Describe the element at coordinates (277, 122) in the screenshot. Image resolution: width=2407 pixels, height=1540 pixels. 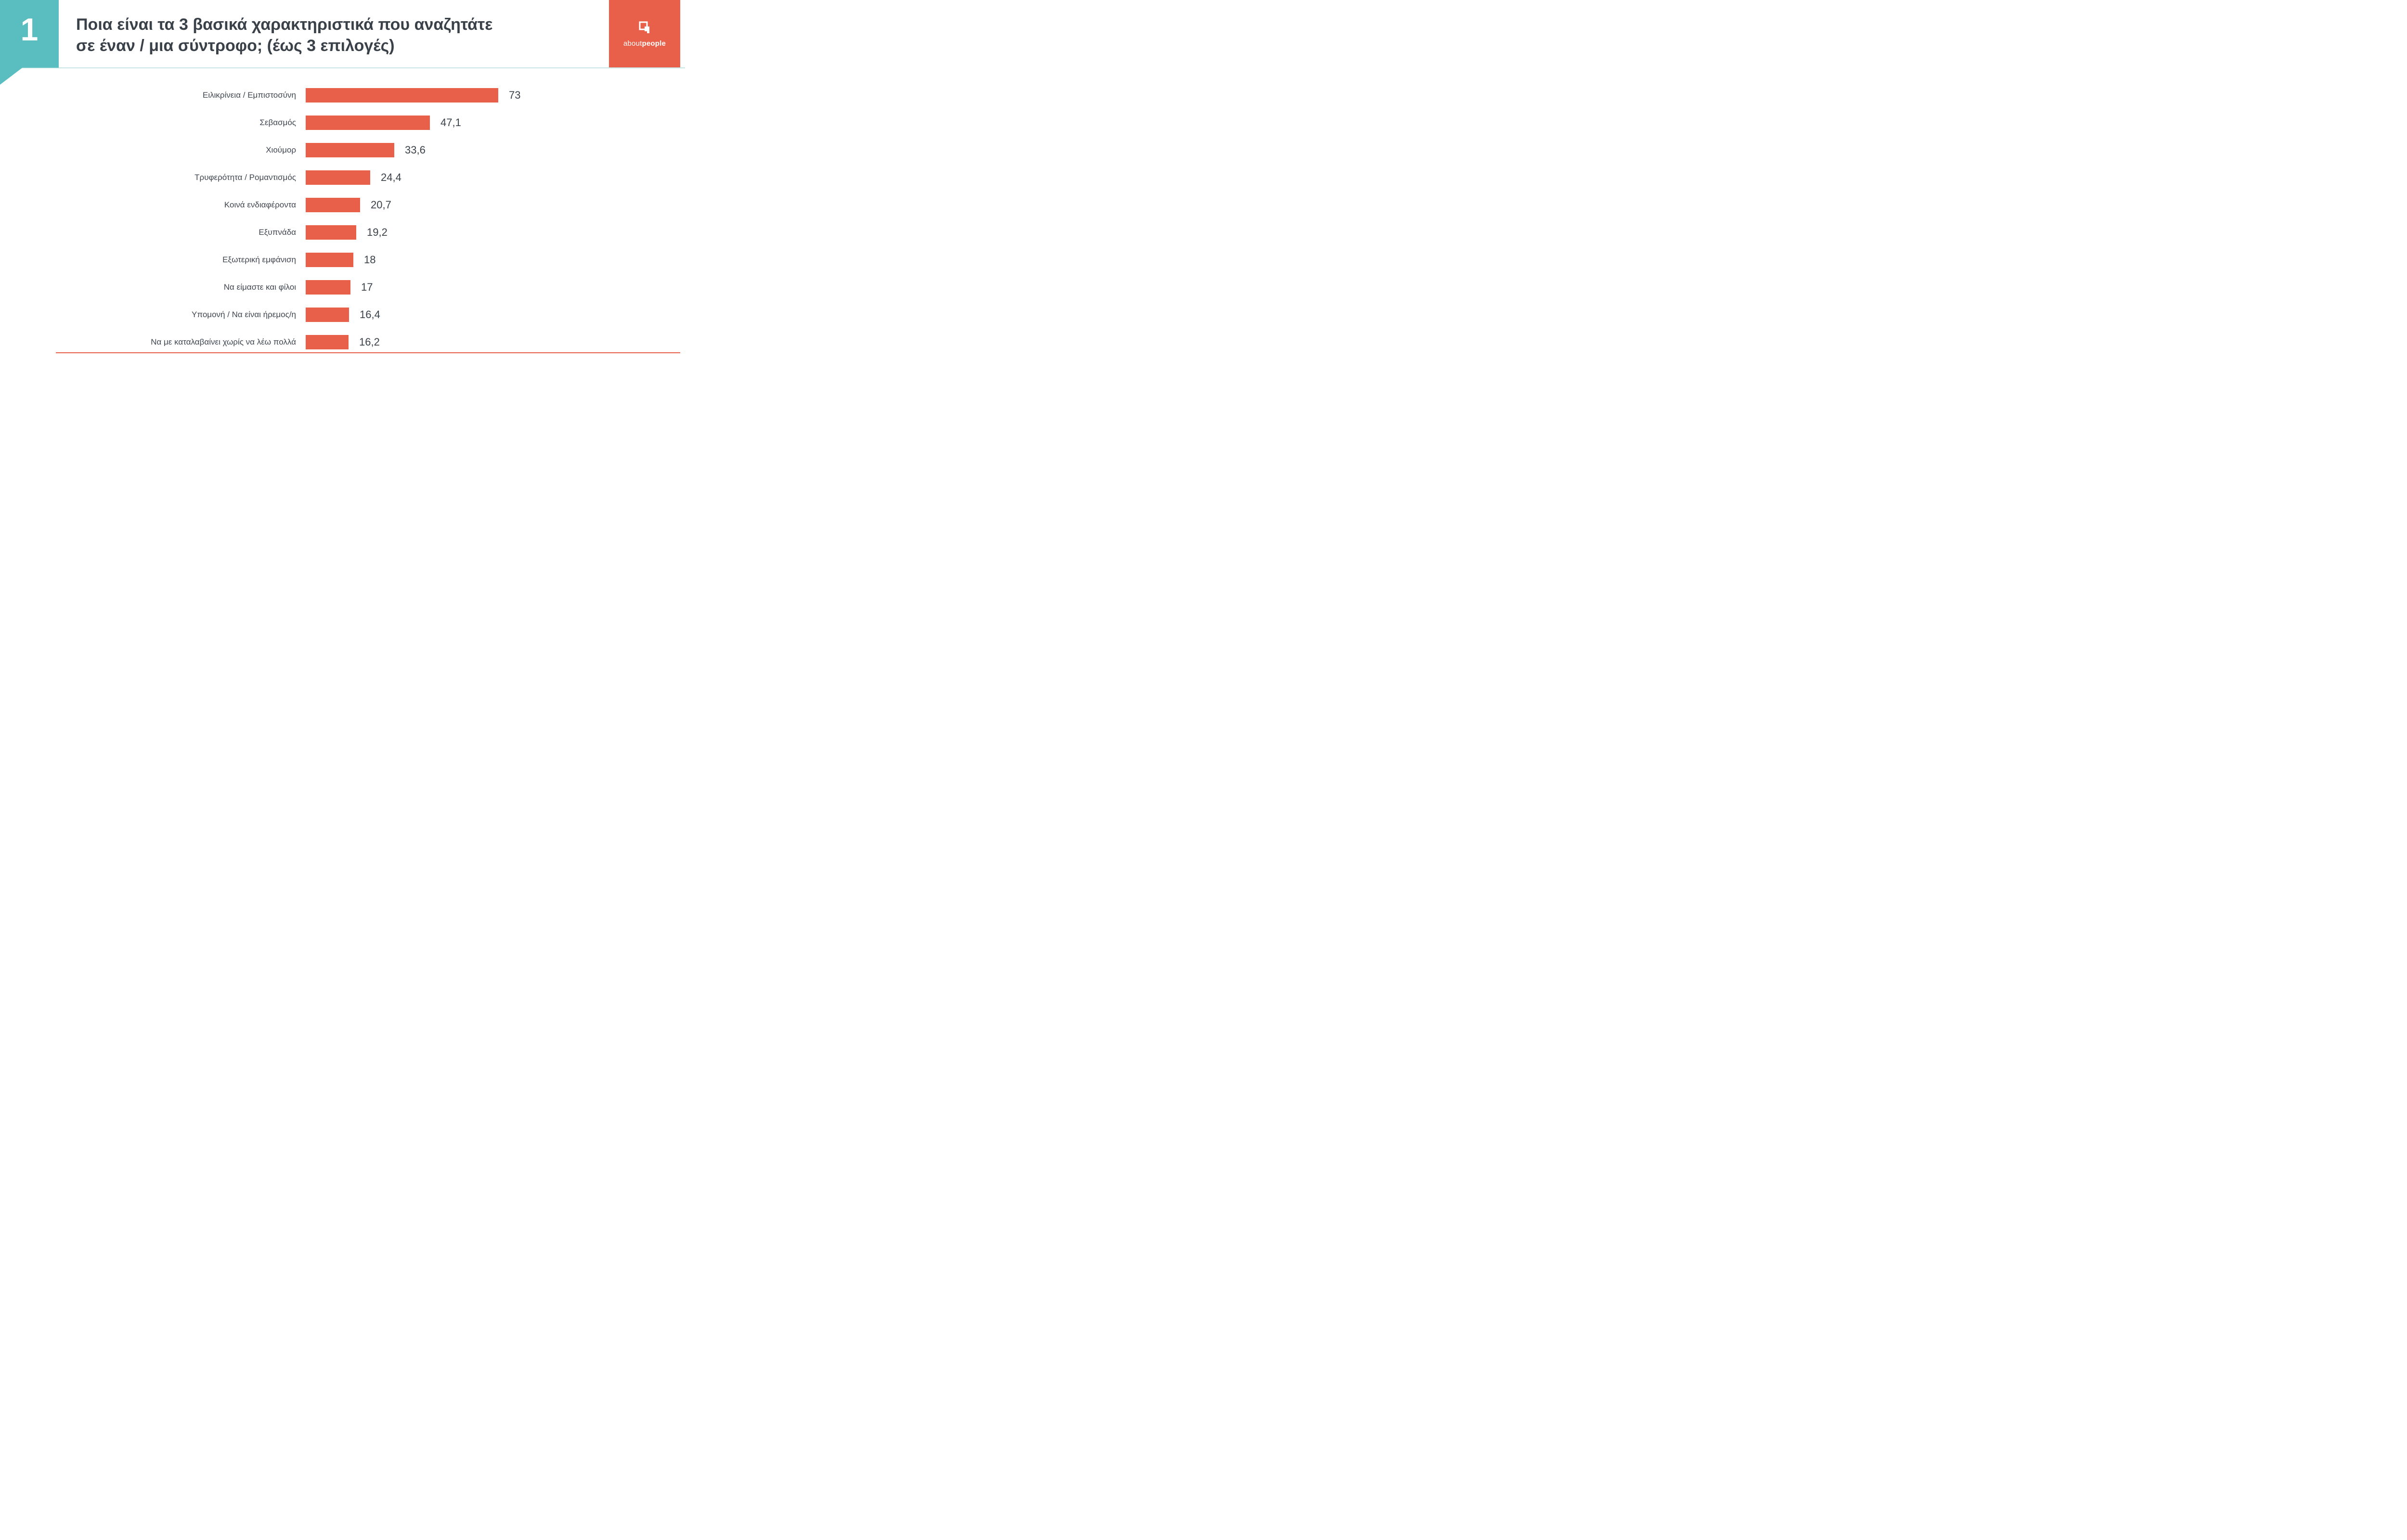
I see `category-label: Σεβασμός` at that location.